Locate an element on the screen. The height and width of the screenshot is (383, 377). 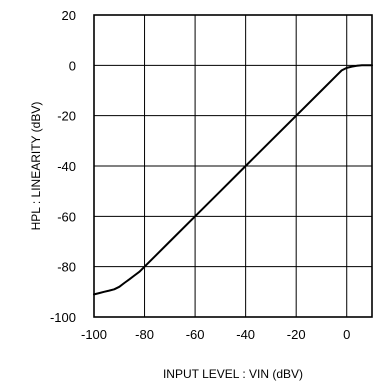
x-tick-label: -100 is located at coordinates (94, 334).